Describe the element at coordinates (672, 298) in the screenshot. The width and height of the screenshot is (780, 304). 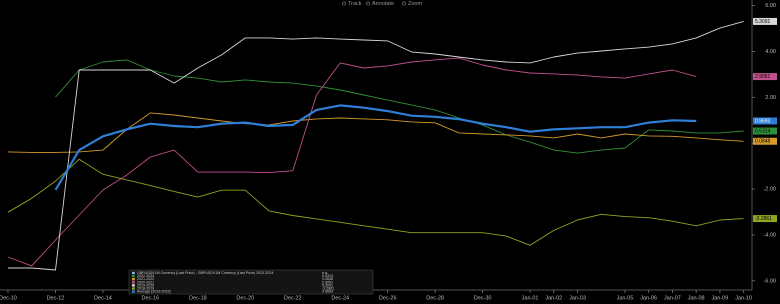
I see `x-tick-label: Jan-07` at that location.